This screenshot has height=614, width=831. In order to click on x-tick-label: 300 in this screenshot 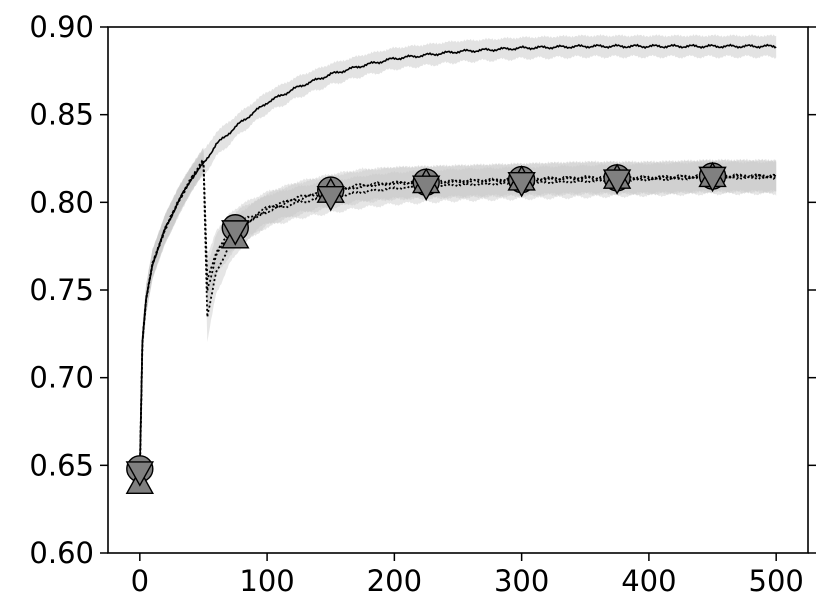, I will do `click(521, 581)`.